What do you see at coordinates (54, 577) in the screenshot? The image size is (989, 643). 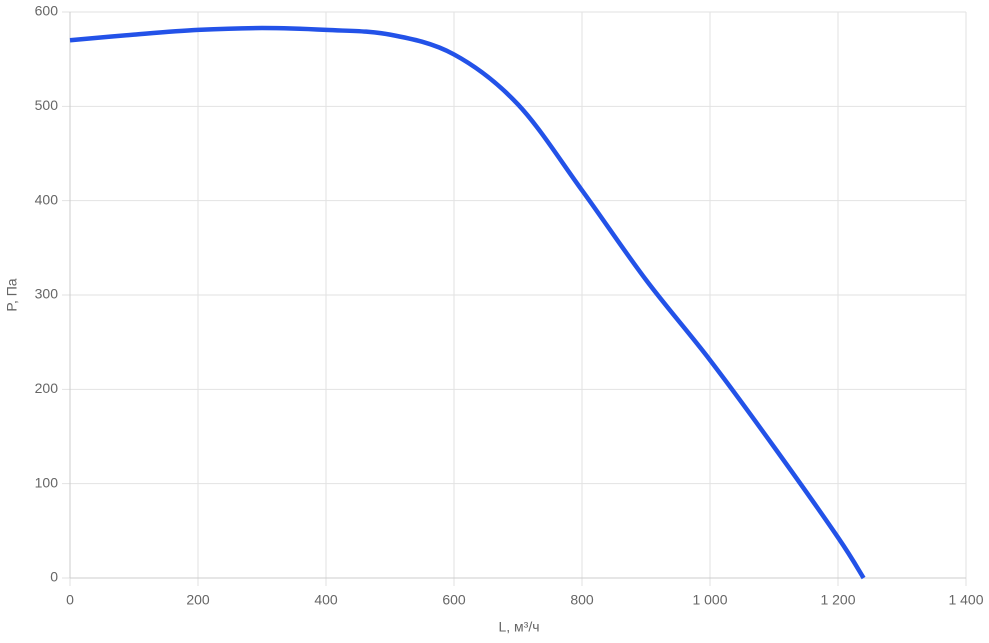 I see `y-tick-label: 0` at bounding box center [54, 577].